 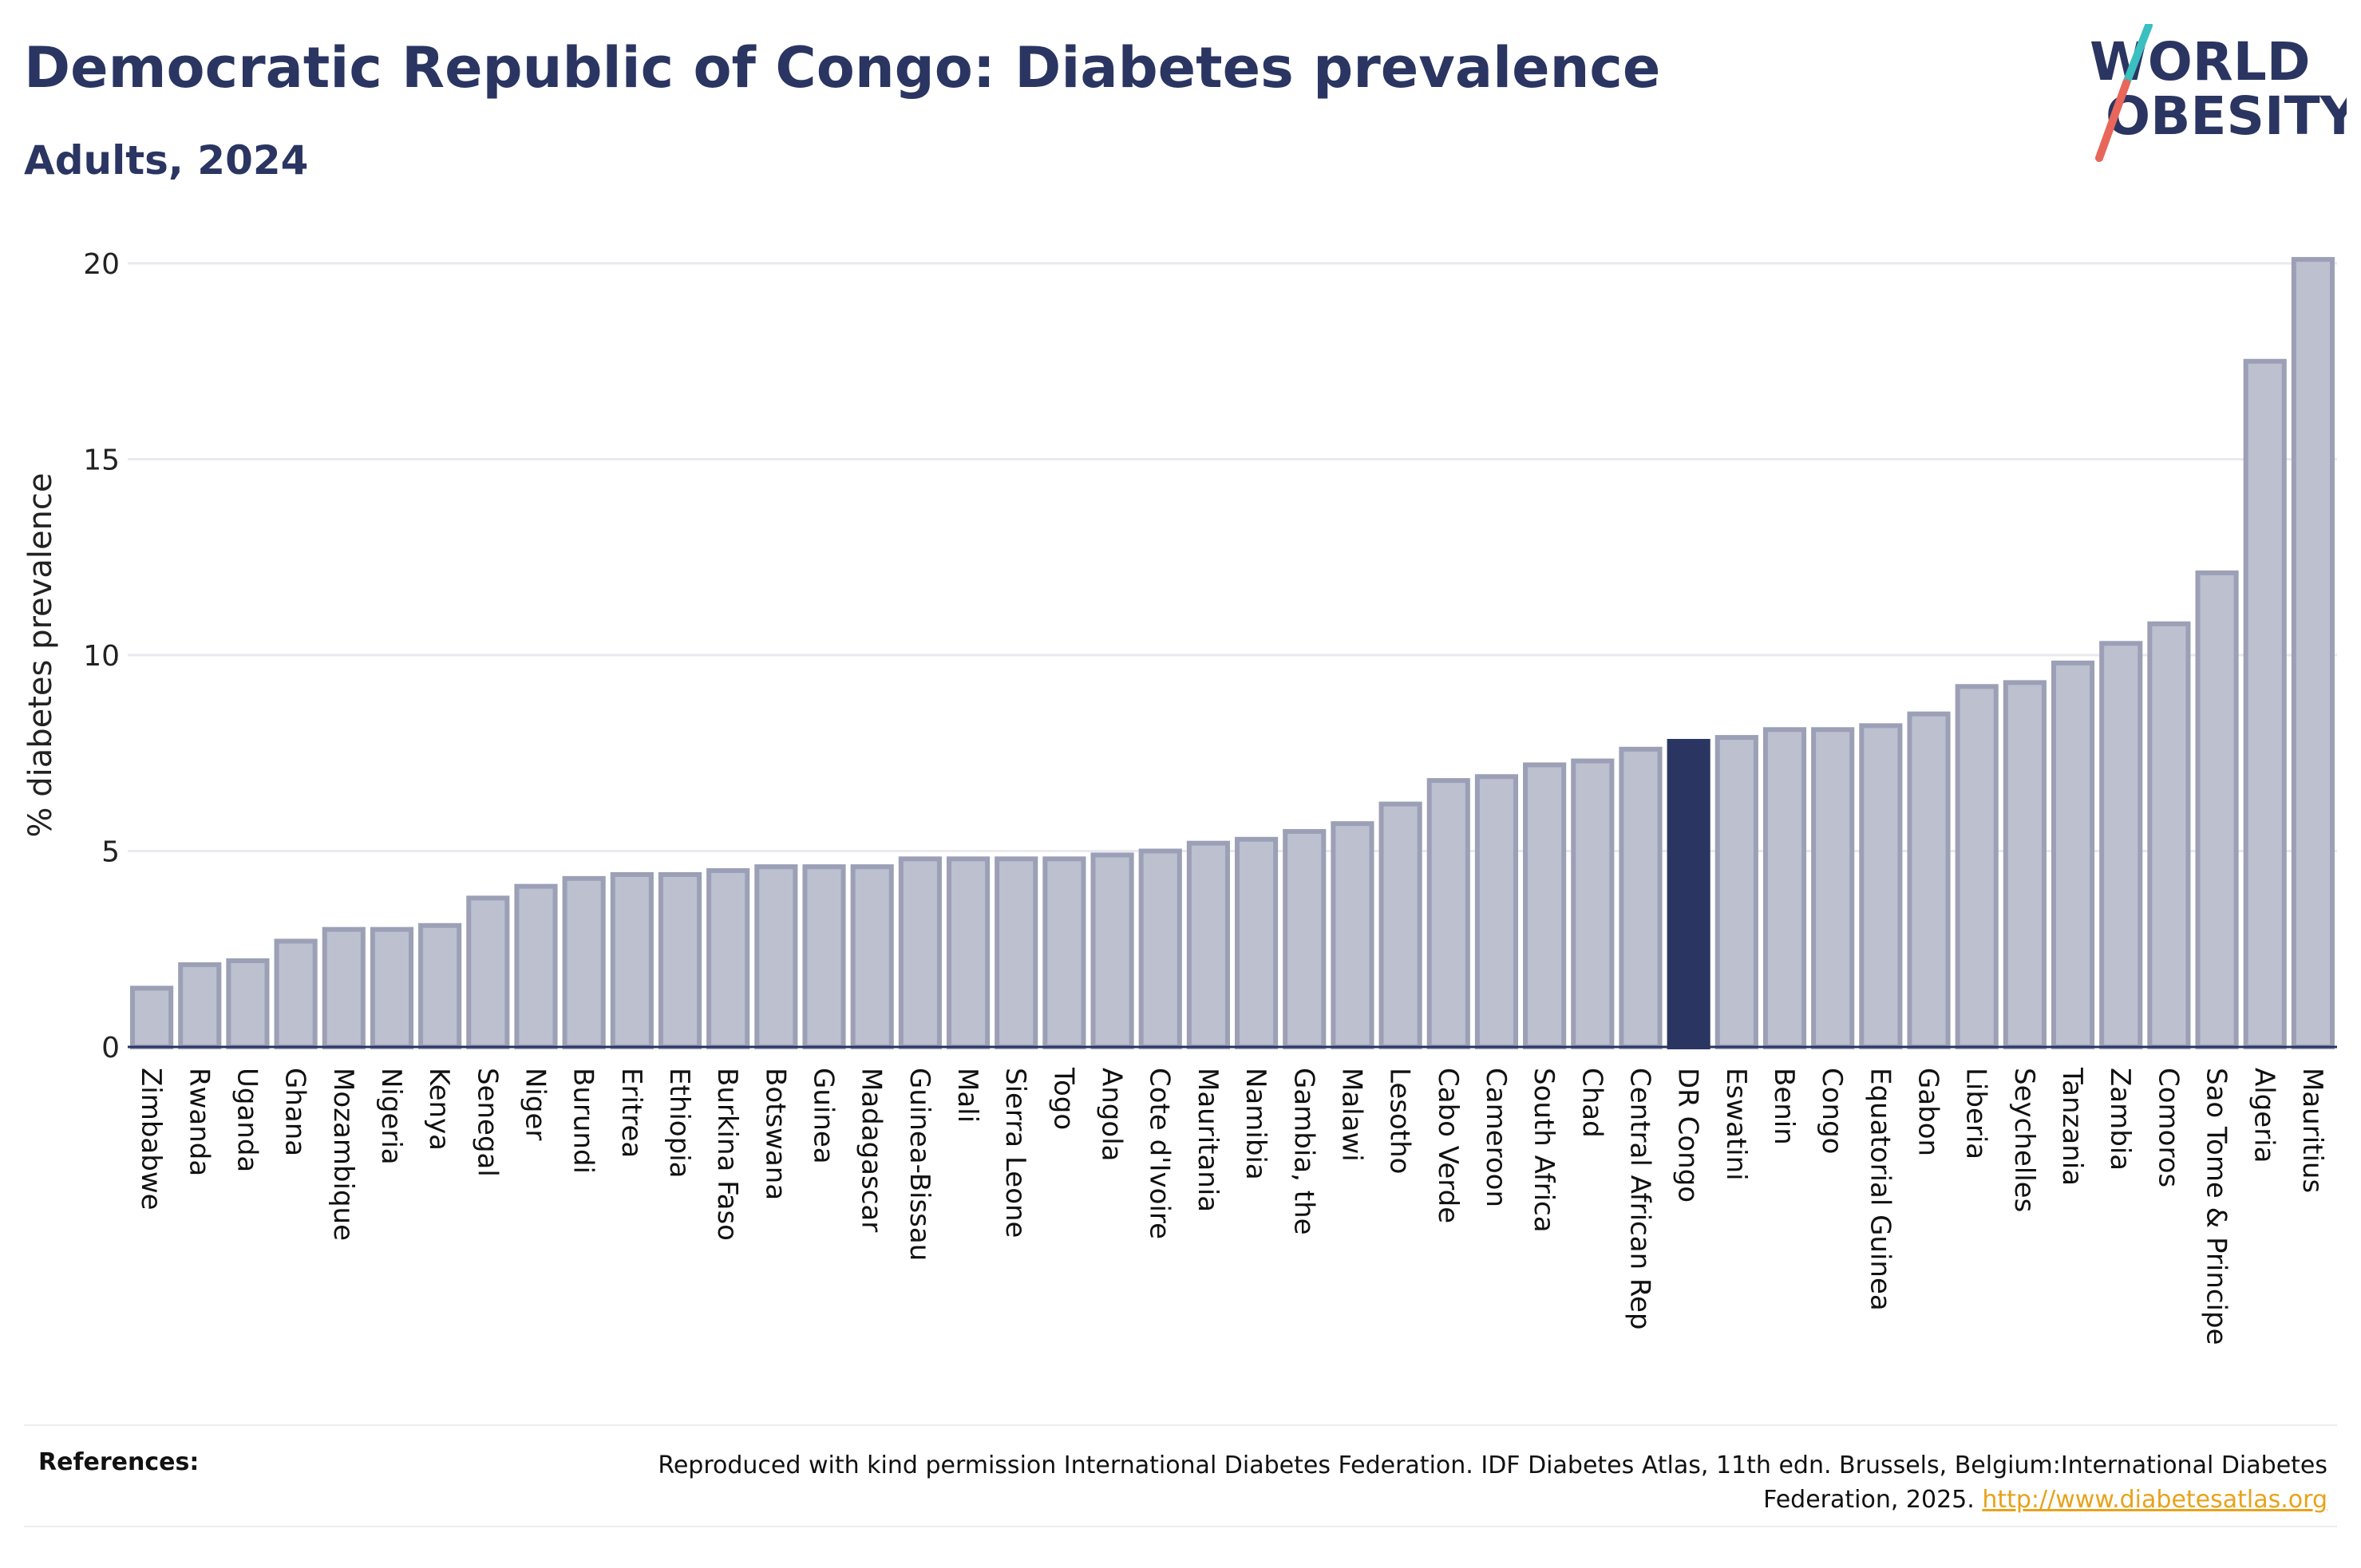 I want to click on x-tick-label: Rwanda, so click(x=199, y=1122).